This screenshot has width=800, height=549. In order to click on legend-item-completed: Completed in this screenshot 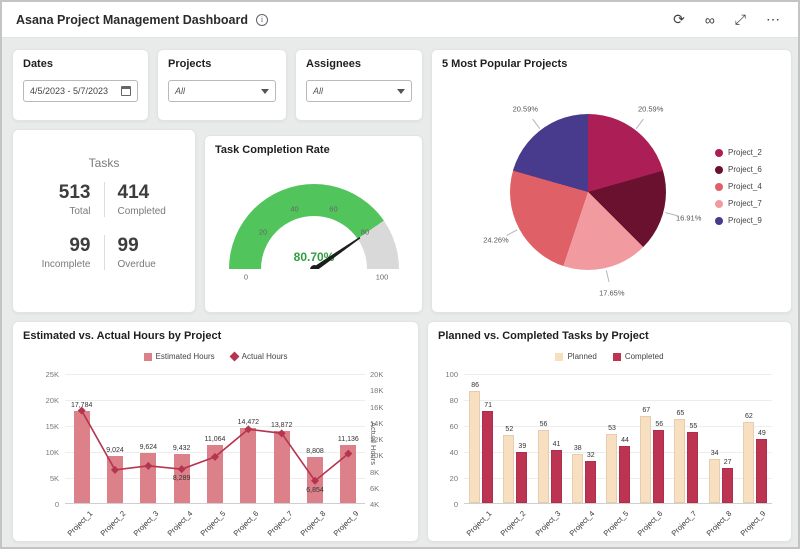, I will do `click(638, 356)`.